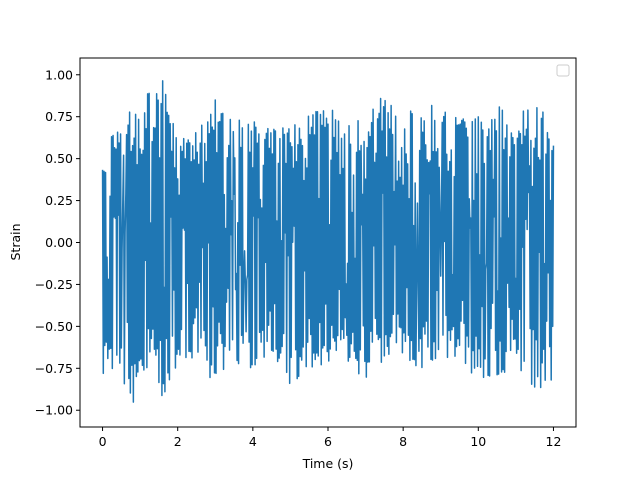  I want to click on x-tick-label: 4, so click(253, 441).